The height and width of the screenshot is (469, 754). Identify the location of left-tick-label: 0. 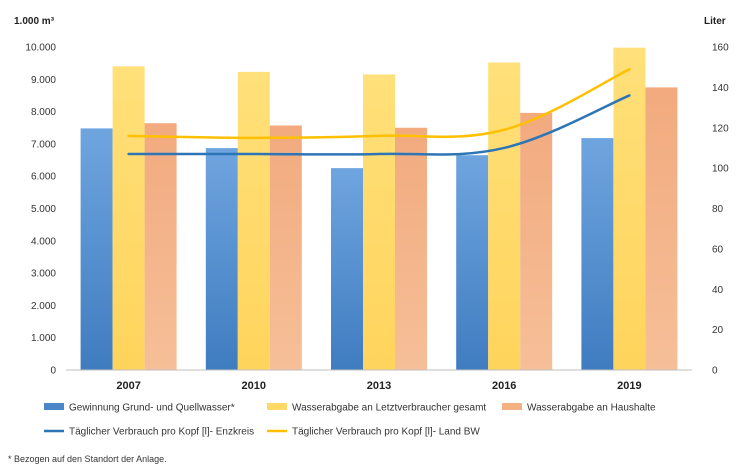
(53, 371).